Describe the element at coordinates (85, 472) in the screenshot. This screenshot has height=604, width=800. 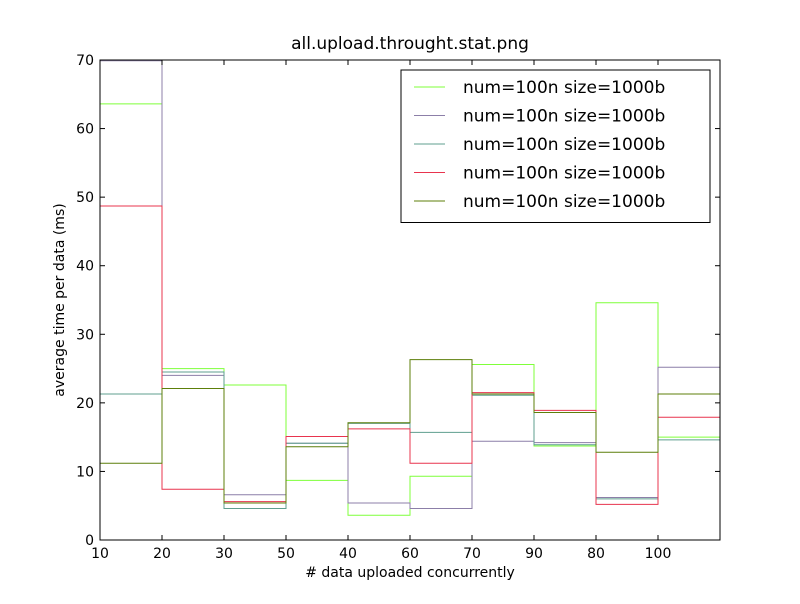
I see `y-tick-label: 10` at that location.